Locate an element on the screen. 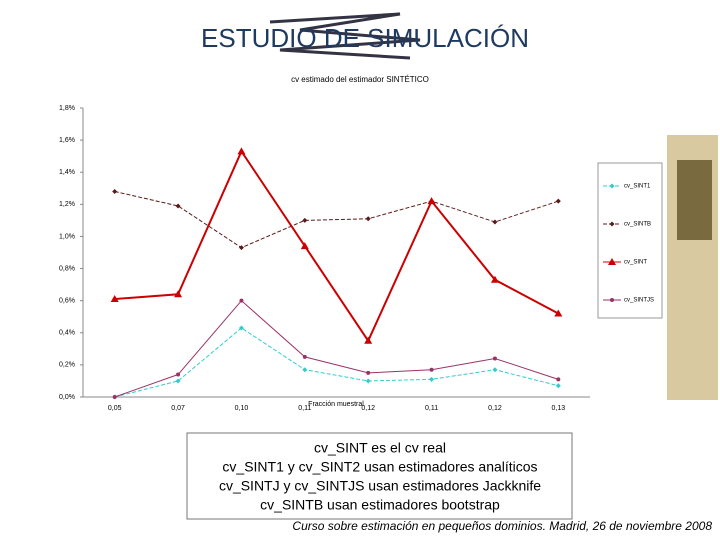 Image resolution: width=720 pixels, height=540 pixels. y-tick-label: 1,2% is located at coordinates (67, 204).